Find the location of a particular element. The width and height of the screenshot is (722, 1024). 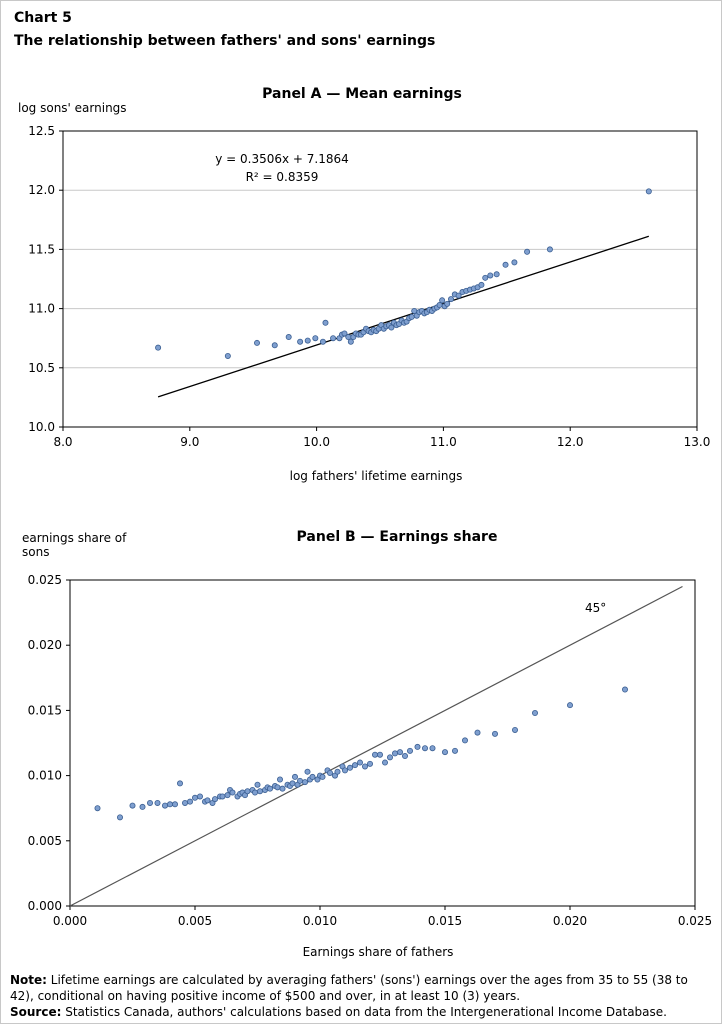

panel-a-xtick-label: 9.0 is located at coordinates (189, 442).